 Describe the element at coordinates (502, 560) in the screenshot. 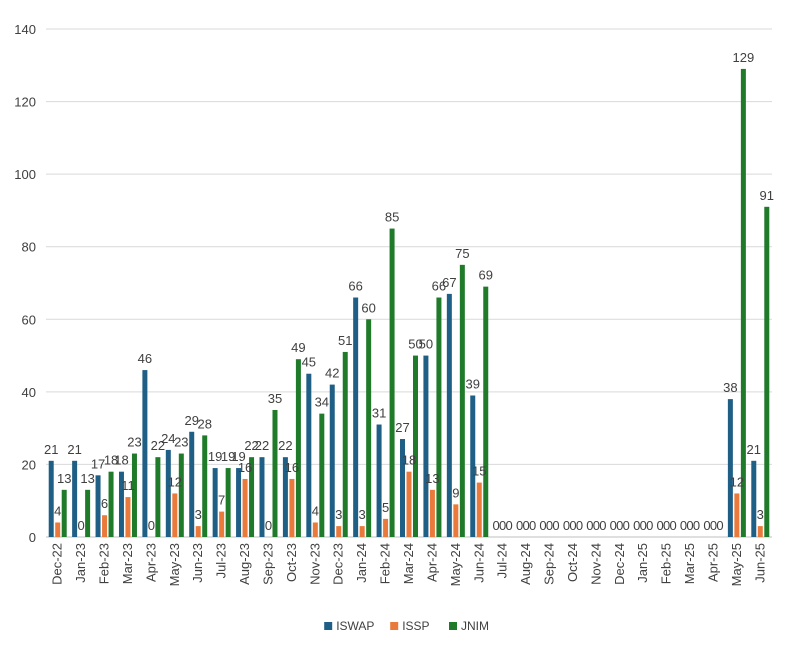

I see `x-tick-label: Jul-24` at that location.